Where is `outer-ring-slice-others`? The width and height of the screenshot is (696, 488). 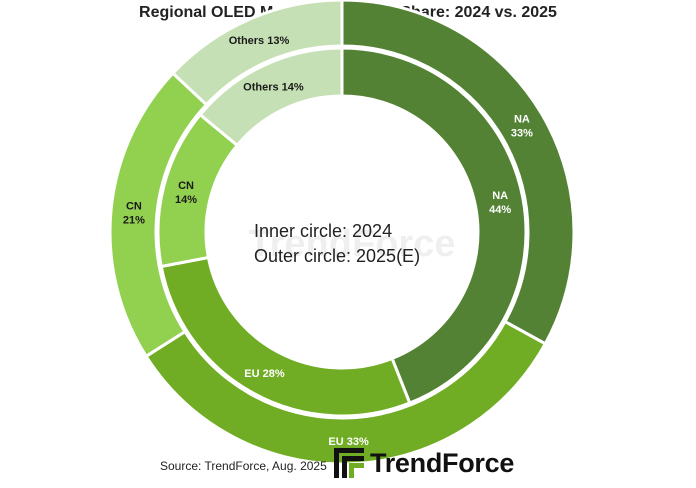
outer-ring-slice-others is located at coordinates (257, 53).